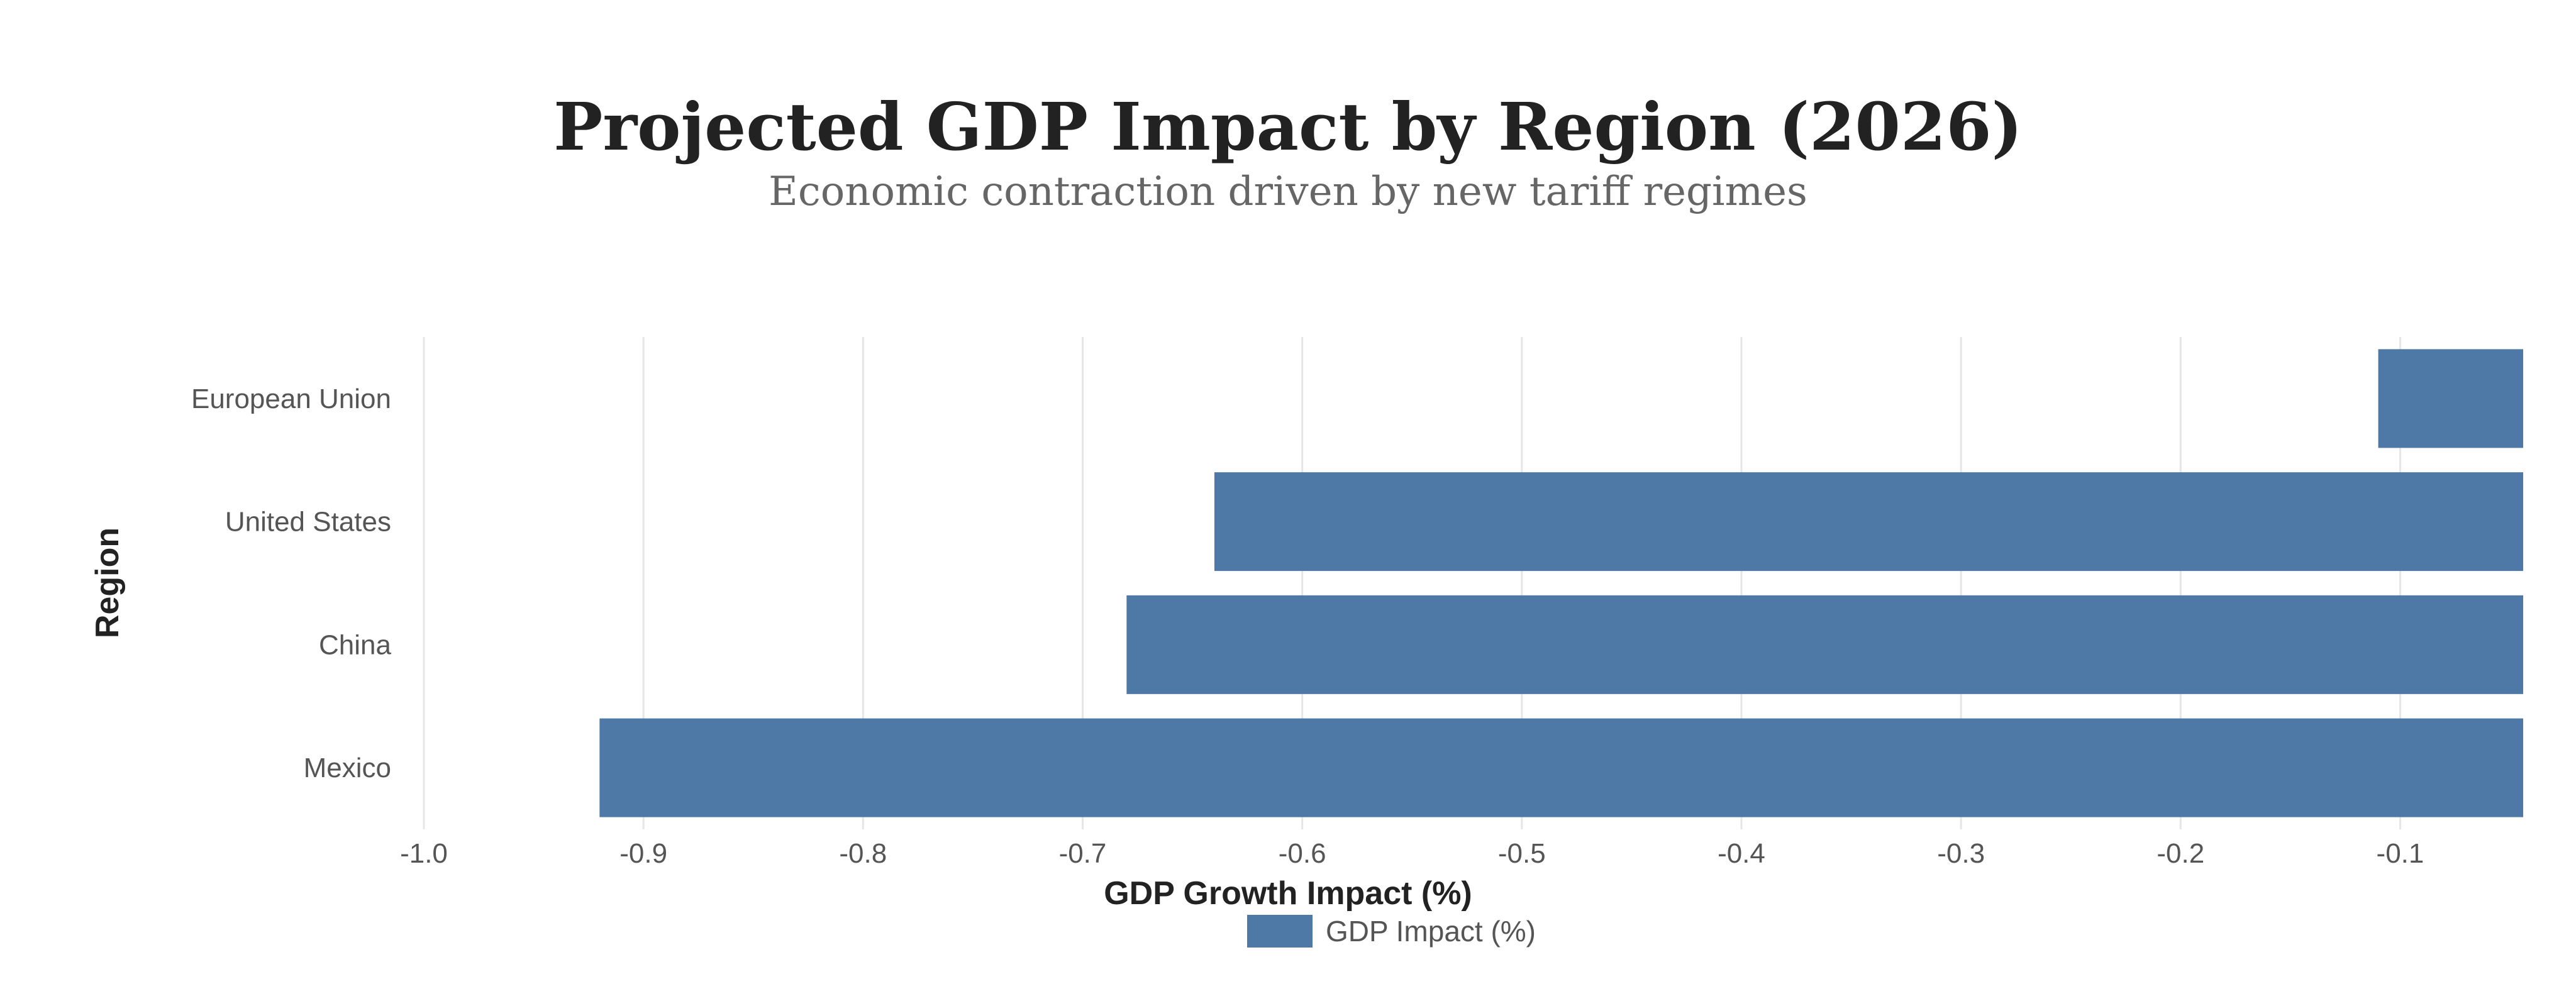 This screenshot has width=2576, height=1006. What do you see at coordinates (347, 768) in the screenshot?
I see `y-tick-label: Mexico` at bounding box center [347, 768].